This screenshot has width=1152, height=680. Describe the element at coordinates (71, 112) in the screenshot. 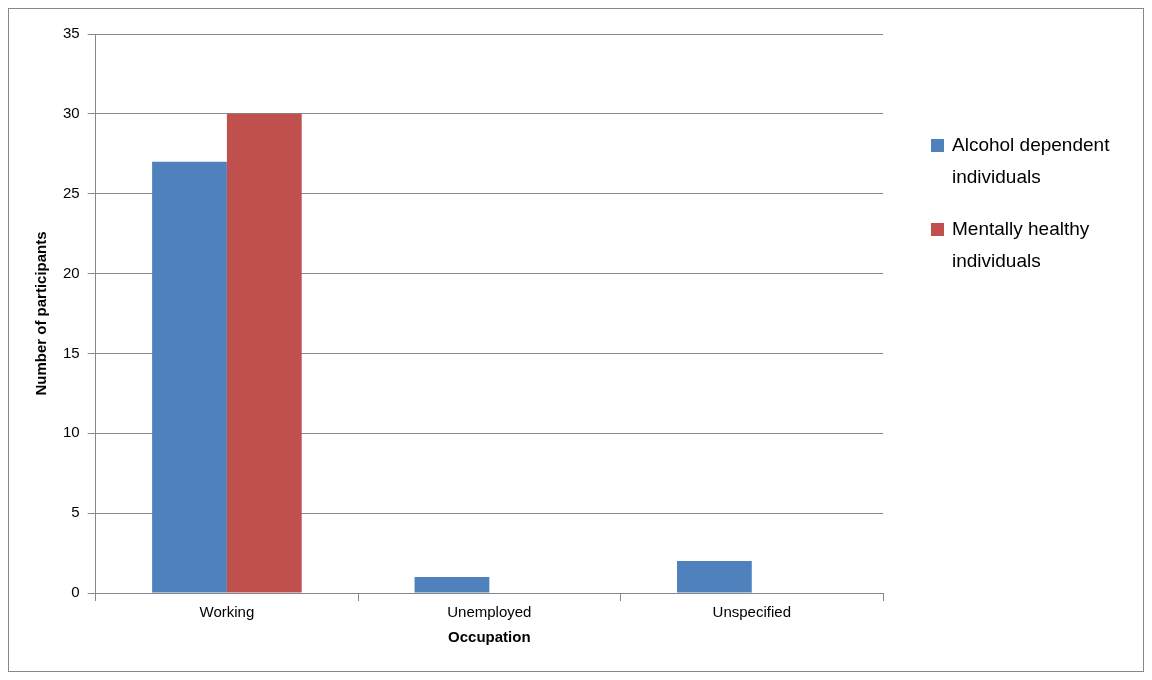

I see `y-tick-label: 30` at that location.